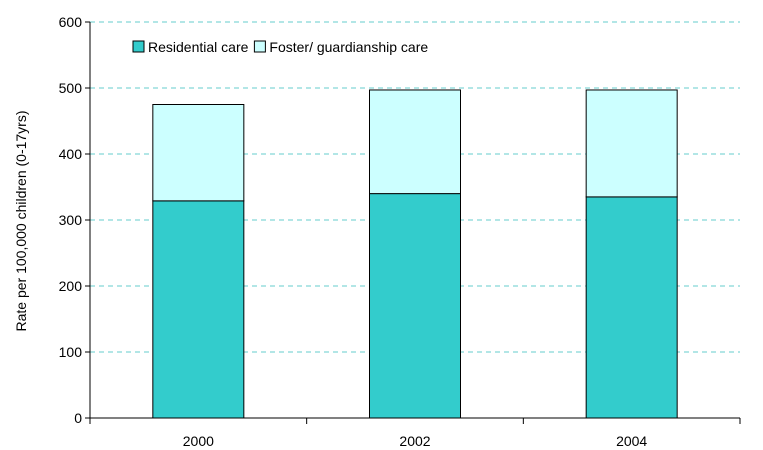  What do you see at coordinates (78, 418) in the screenshot?
I see `y-tick-label-0: 0` at bounding box center [78, 418].